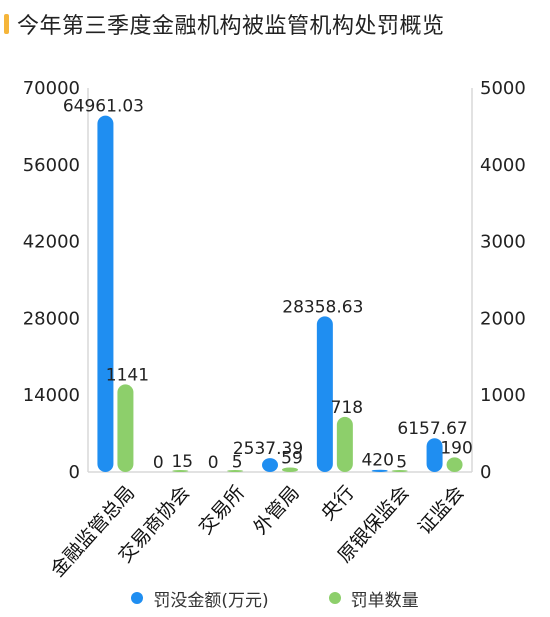 This screenshot has width=550, height=617. Describe the element at coordinates (137, 598) in the screenshot. I see `legend-dot-amount` at that location.